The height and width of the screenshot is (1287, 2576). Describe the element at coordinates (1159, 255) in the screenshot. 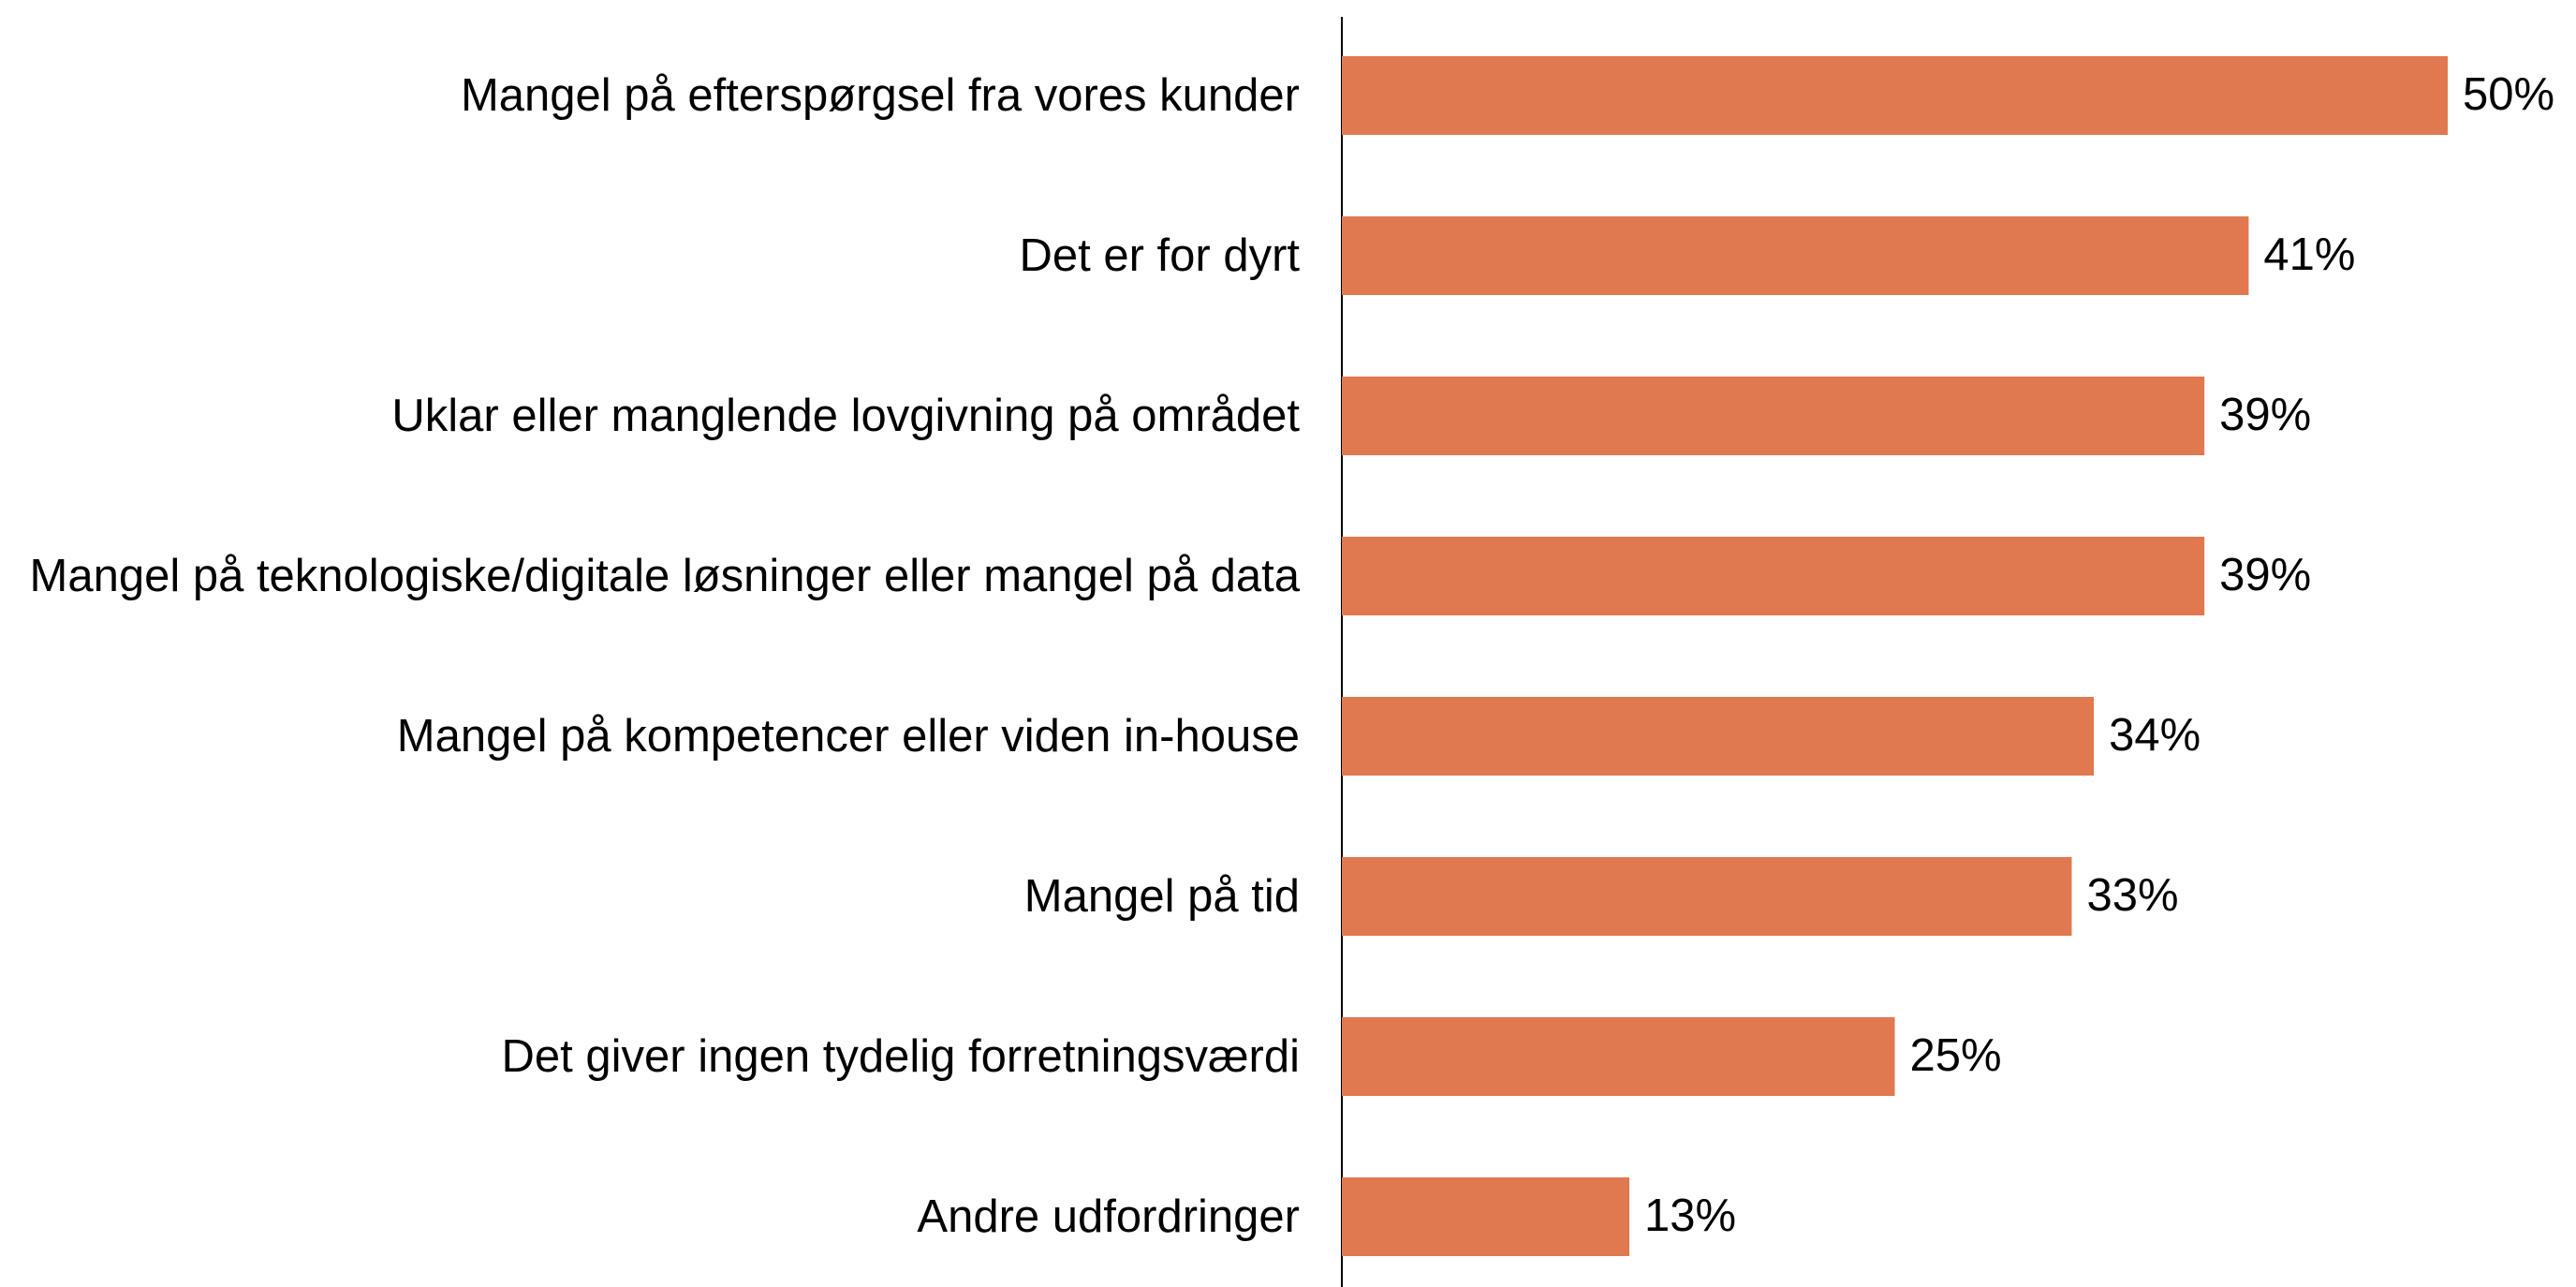

I see `category-label: Det er for dyrt` at that location.